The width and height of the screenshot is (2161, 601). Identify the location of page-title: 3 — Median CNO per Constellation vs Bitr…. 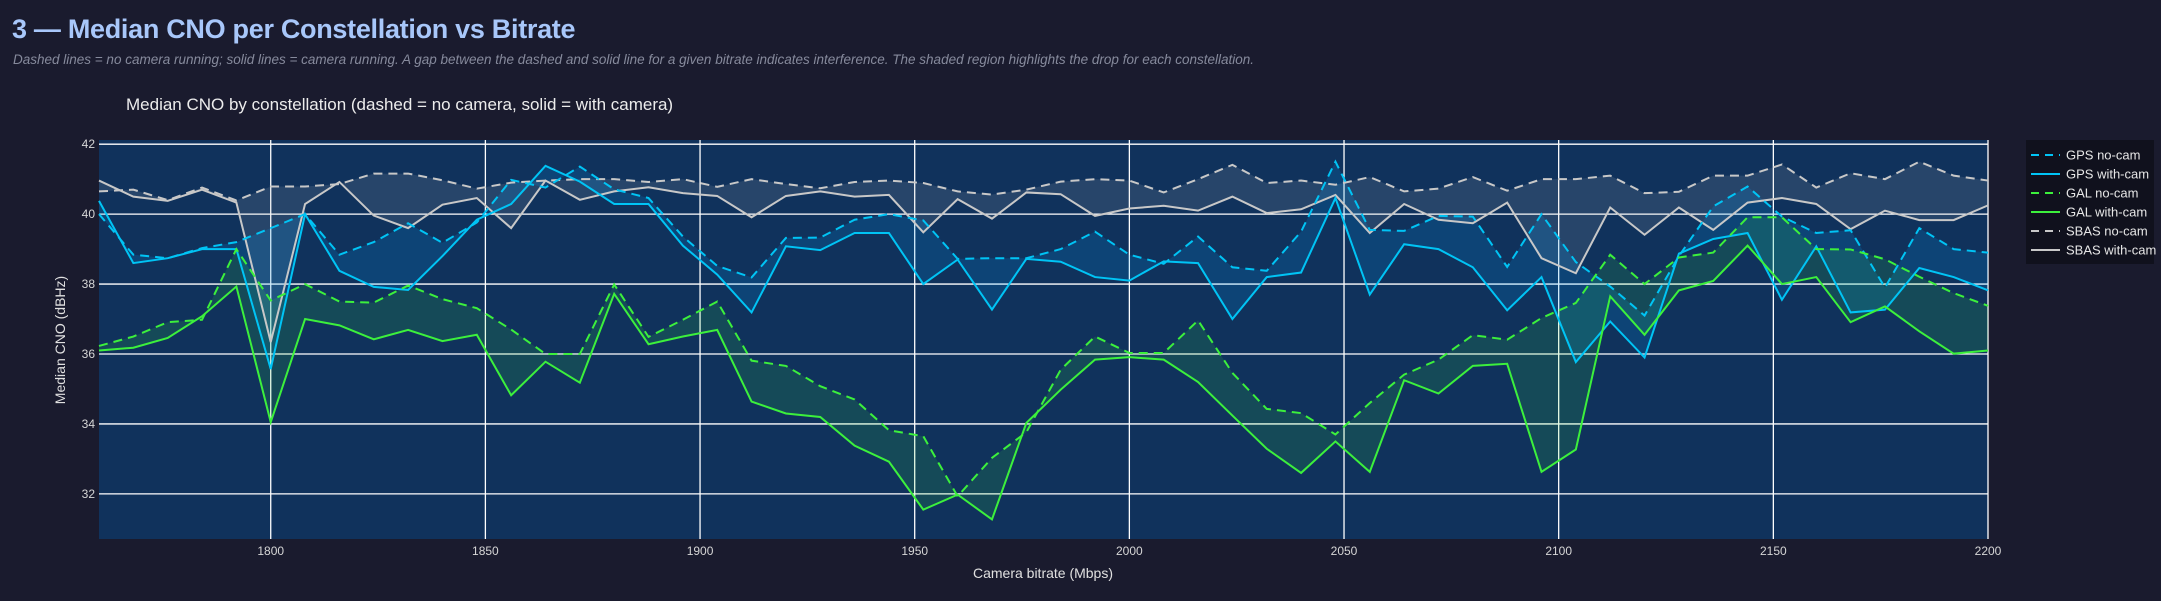
(294, 29).